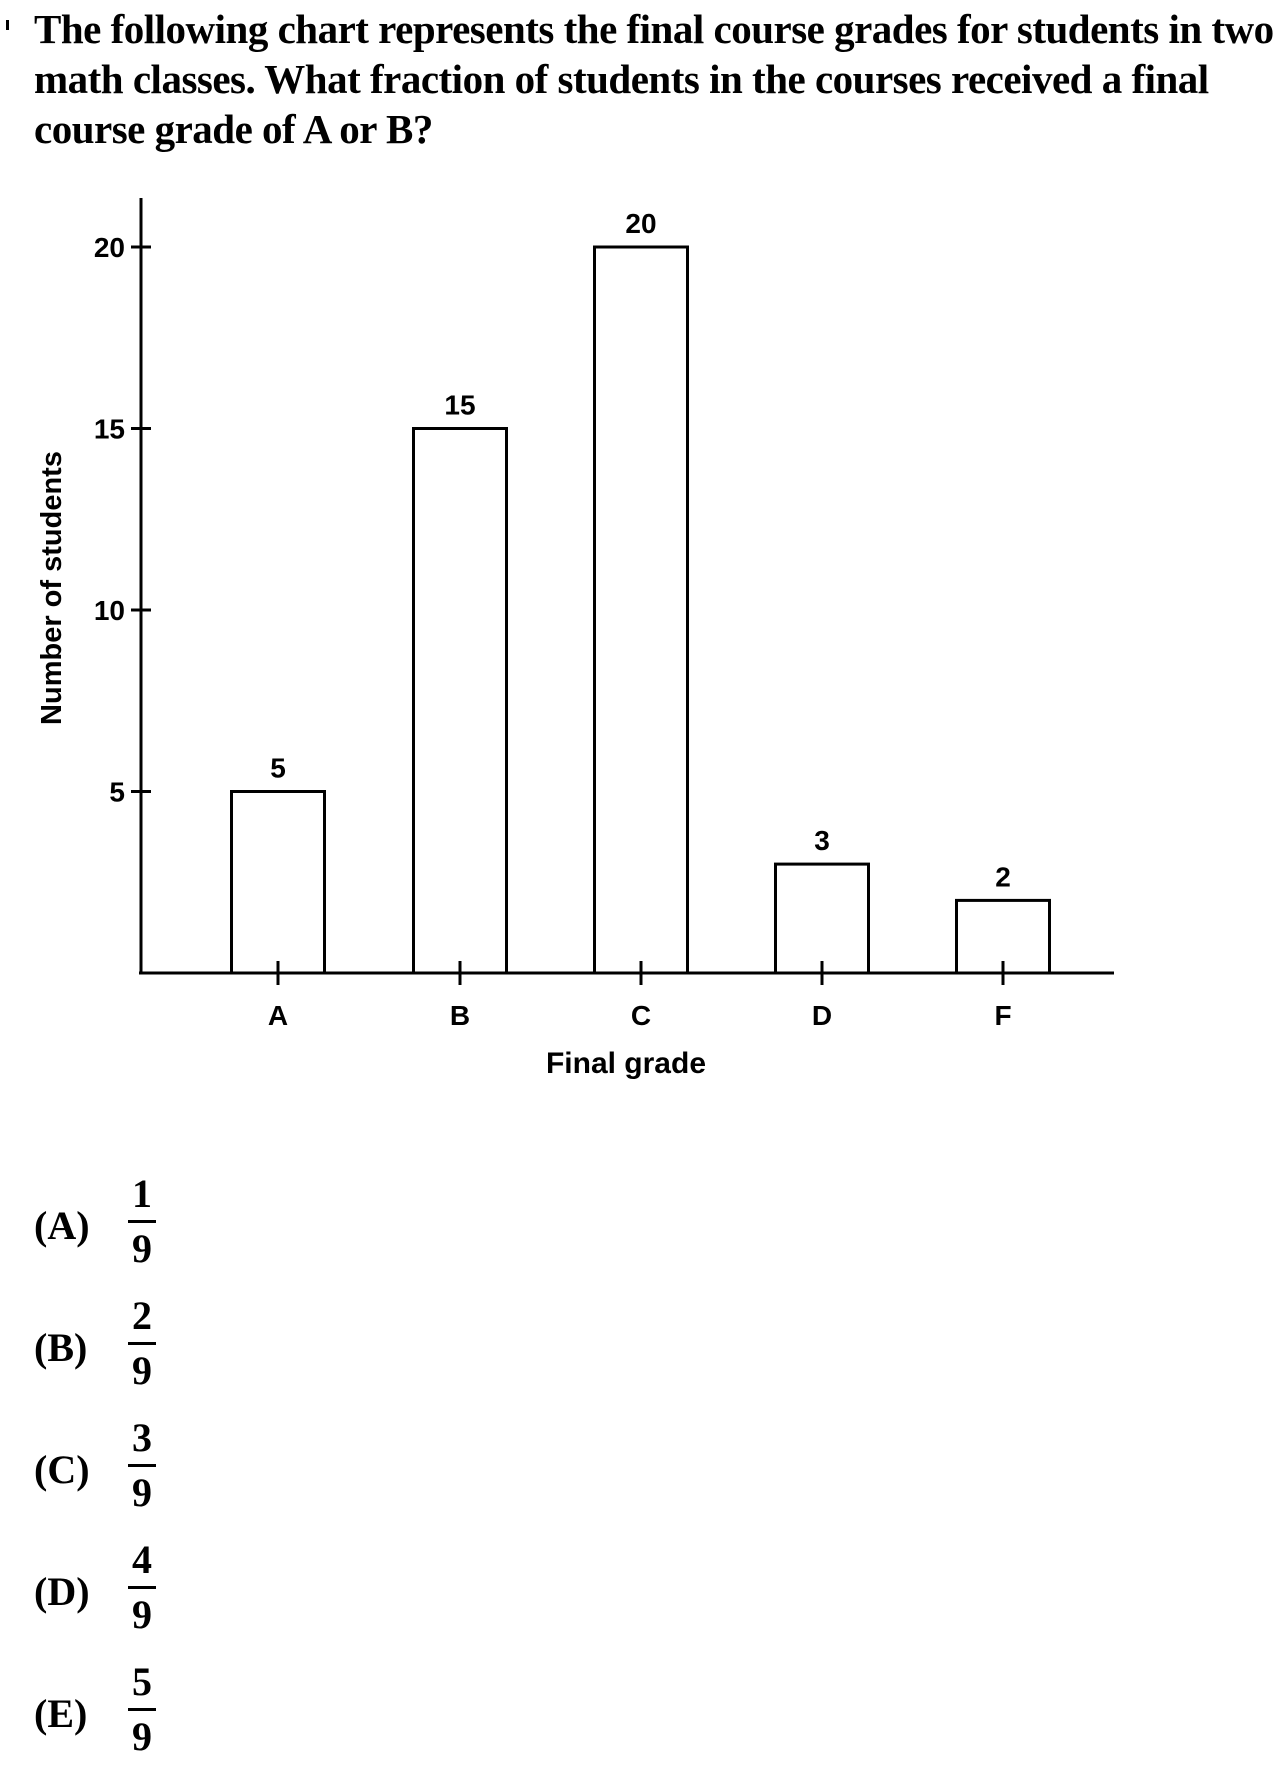  Describe the element at coordinates (641, 1015) in the screenshot. I see `x-tick-label: C` at that location.